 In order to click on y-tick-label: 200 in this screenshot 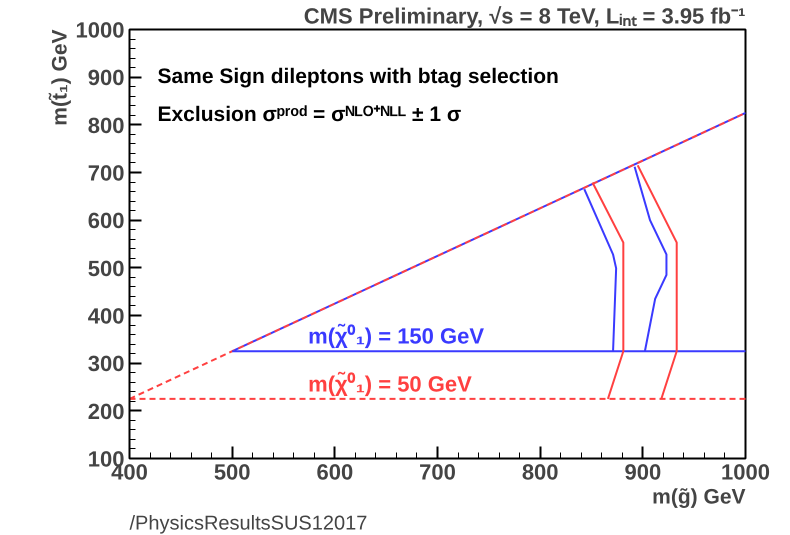, I will do `click(106, 411)`.